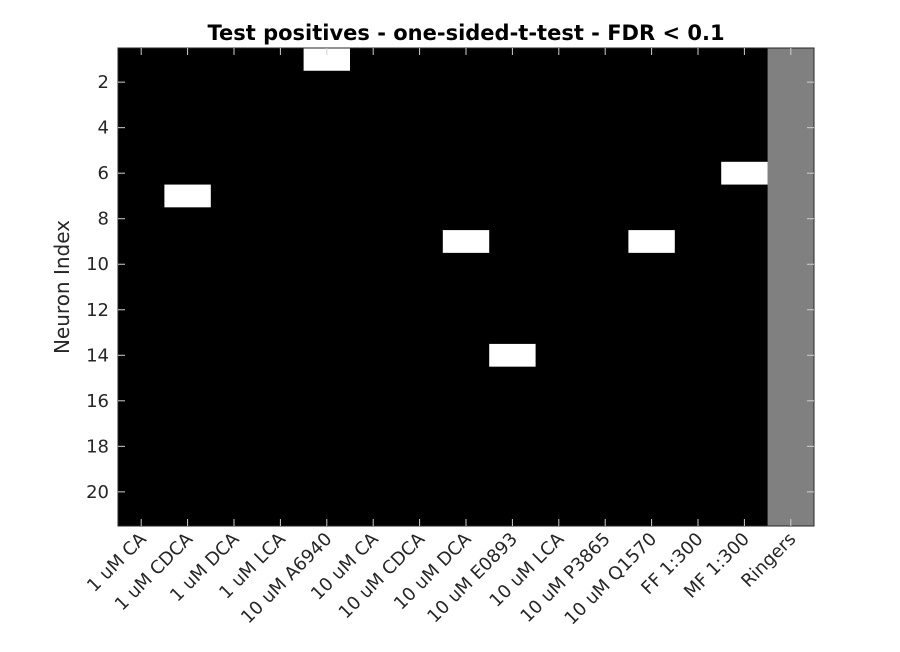 The image size is (900, 652). What do you see at coordinates (103, 173) in the screenshot?
I see `y-tick-label: 6` at bounding box center [103, 173].